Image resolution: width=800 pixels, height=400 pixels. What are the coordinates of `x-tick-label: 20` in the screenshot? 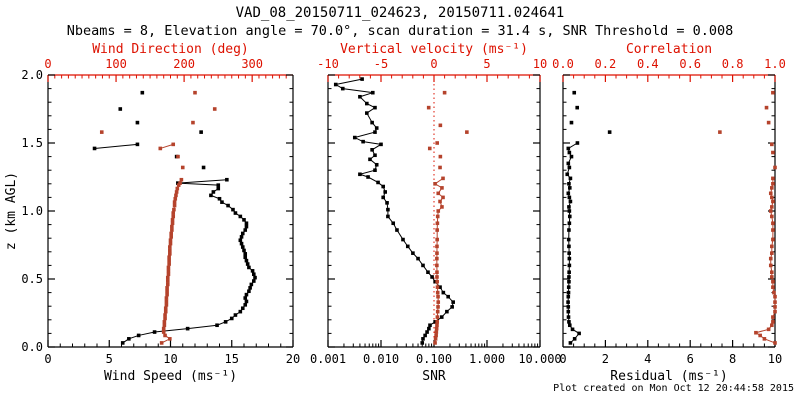 It's located at (293, 359).